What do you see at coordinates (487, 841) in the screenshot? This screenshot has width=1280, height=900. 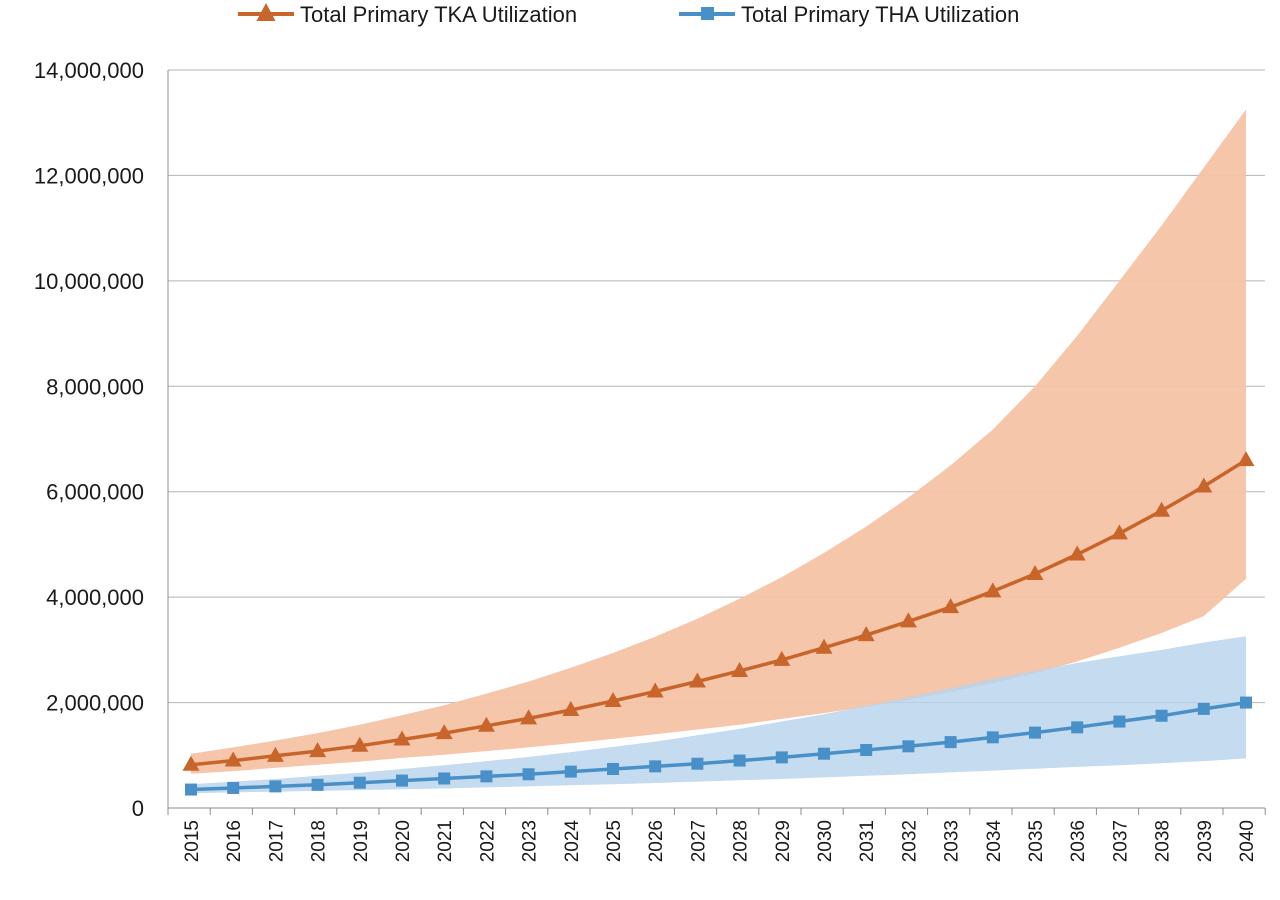 I see `x-tick-label: 2022` at bounding box center [487, 841].